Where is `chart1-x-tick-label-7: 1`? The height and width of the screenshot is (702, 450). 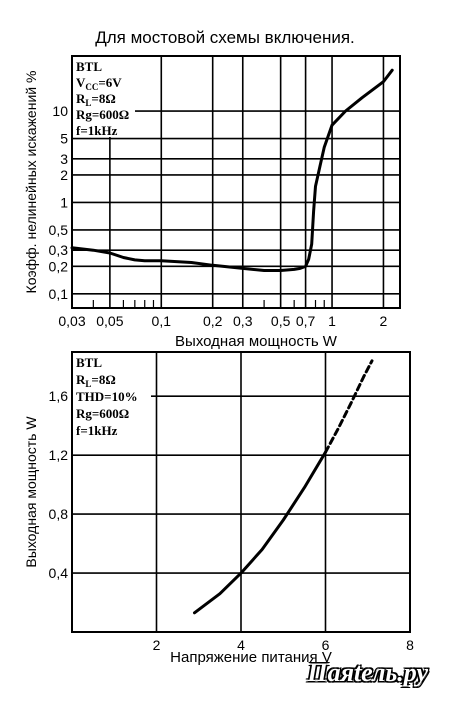 chart1-x-tick-label-7: 1 is located at coordinates (332, 321).